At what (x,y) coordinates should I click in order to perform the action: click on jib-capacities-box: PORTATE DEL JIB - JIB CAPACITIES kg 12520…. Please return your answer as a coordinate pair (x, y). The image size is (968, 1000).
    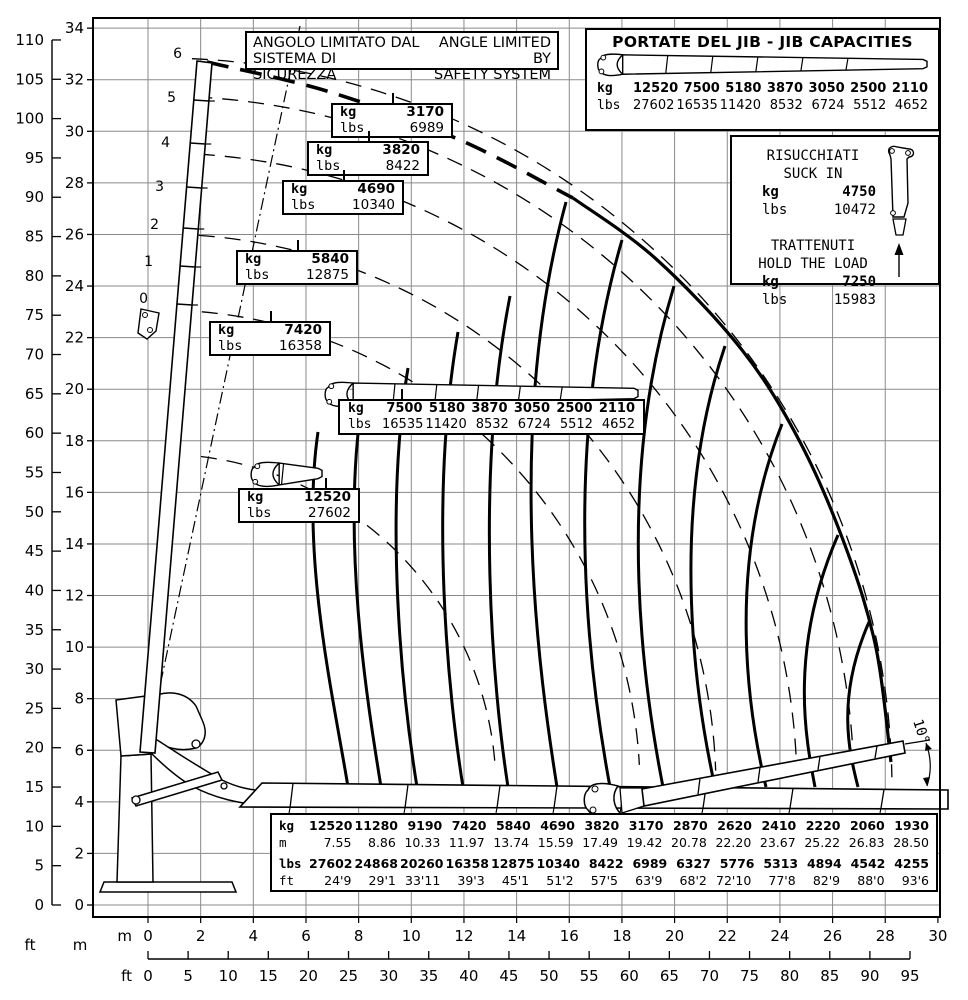
    Looking at the image, I should click on (762, 79).